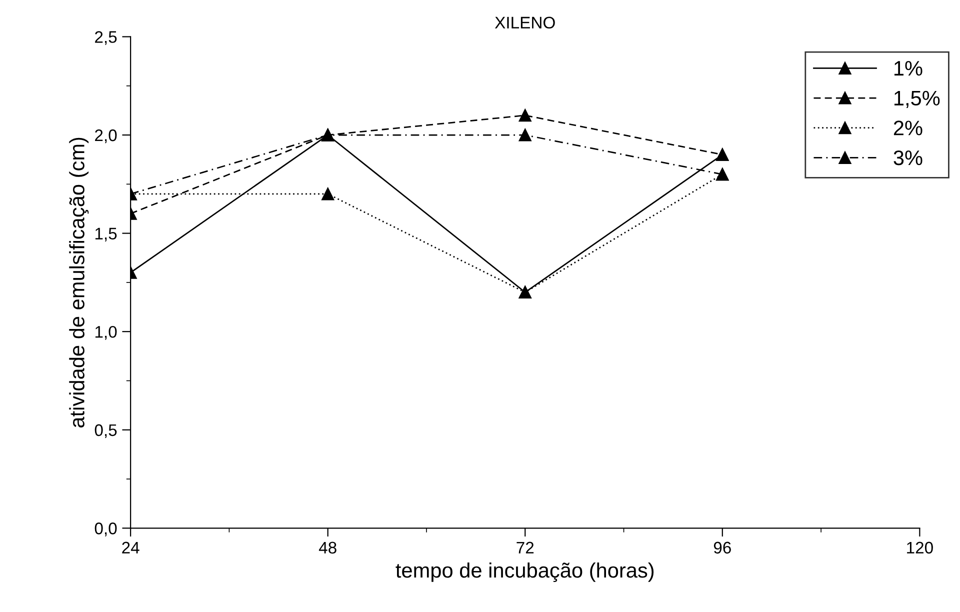 The width and height of the screenshot is (960, 612). I want to click on x-tick-label: 120, so click(920, 548).